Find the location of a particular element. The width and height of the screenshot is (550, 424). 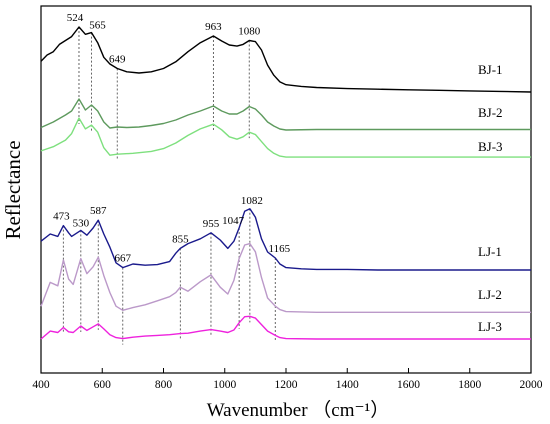

x-tick-label: 600 is located at coordinates (103, 385).